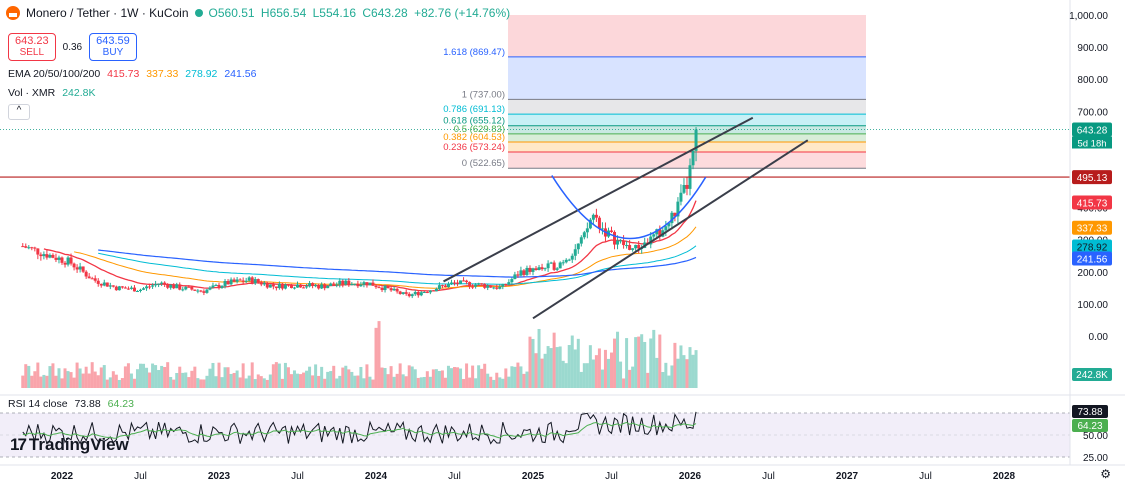 The width and height of the screenshot is (1125, 492). Describe the element at coordinates (454, 476) in the screenshot. I see `time-tick: Jul` at that location.